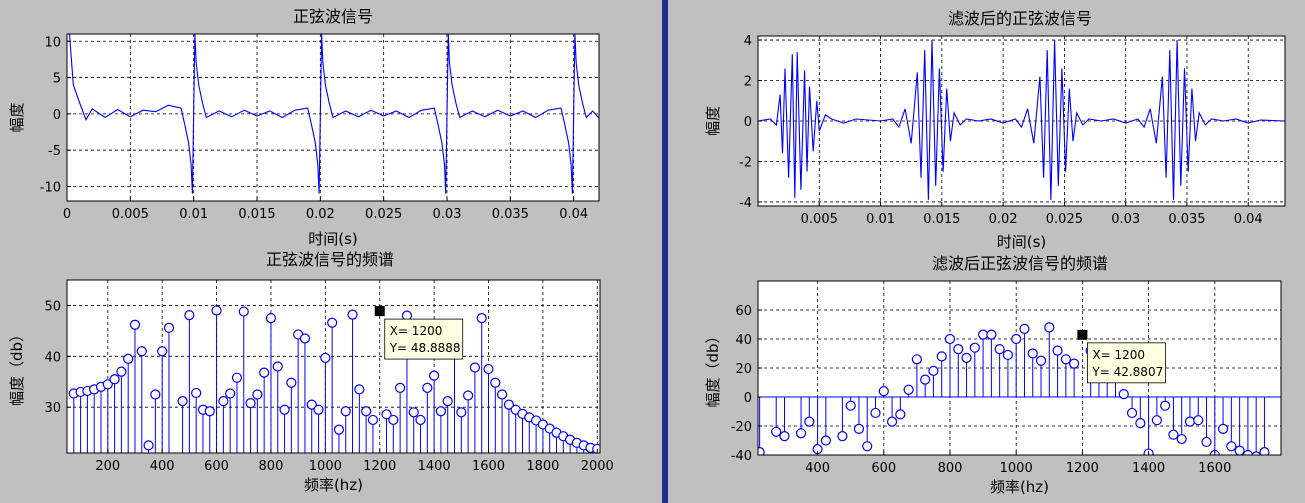  I want to click on x-axis-label: 时间(s), so click(1022, 242).